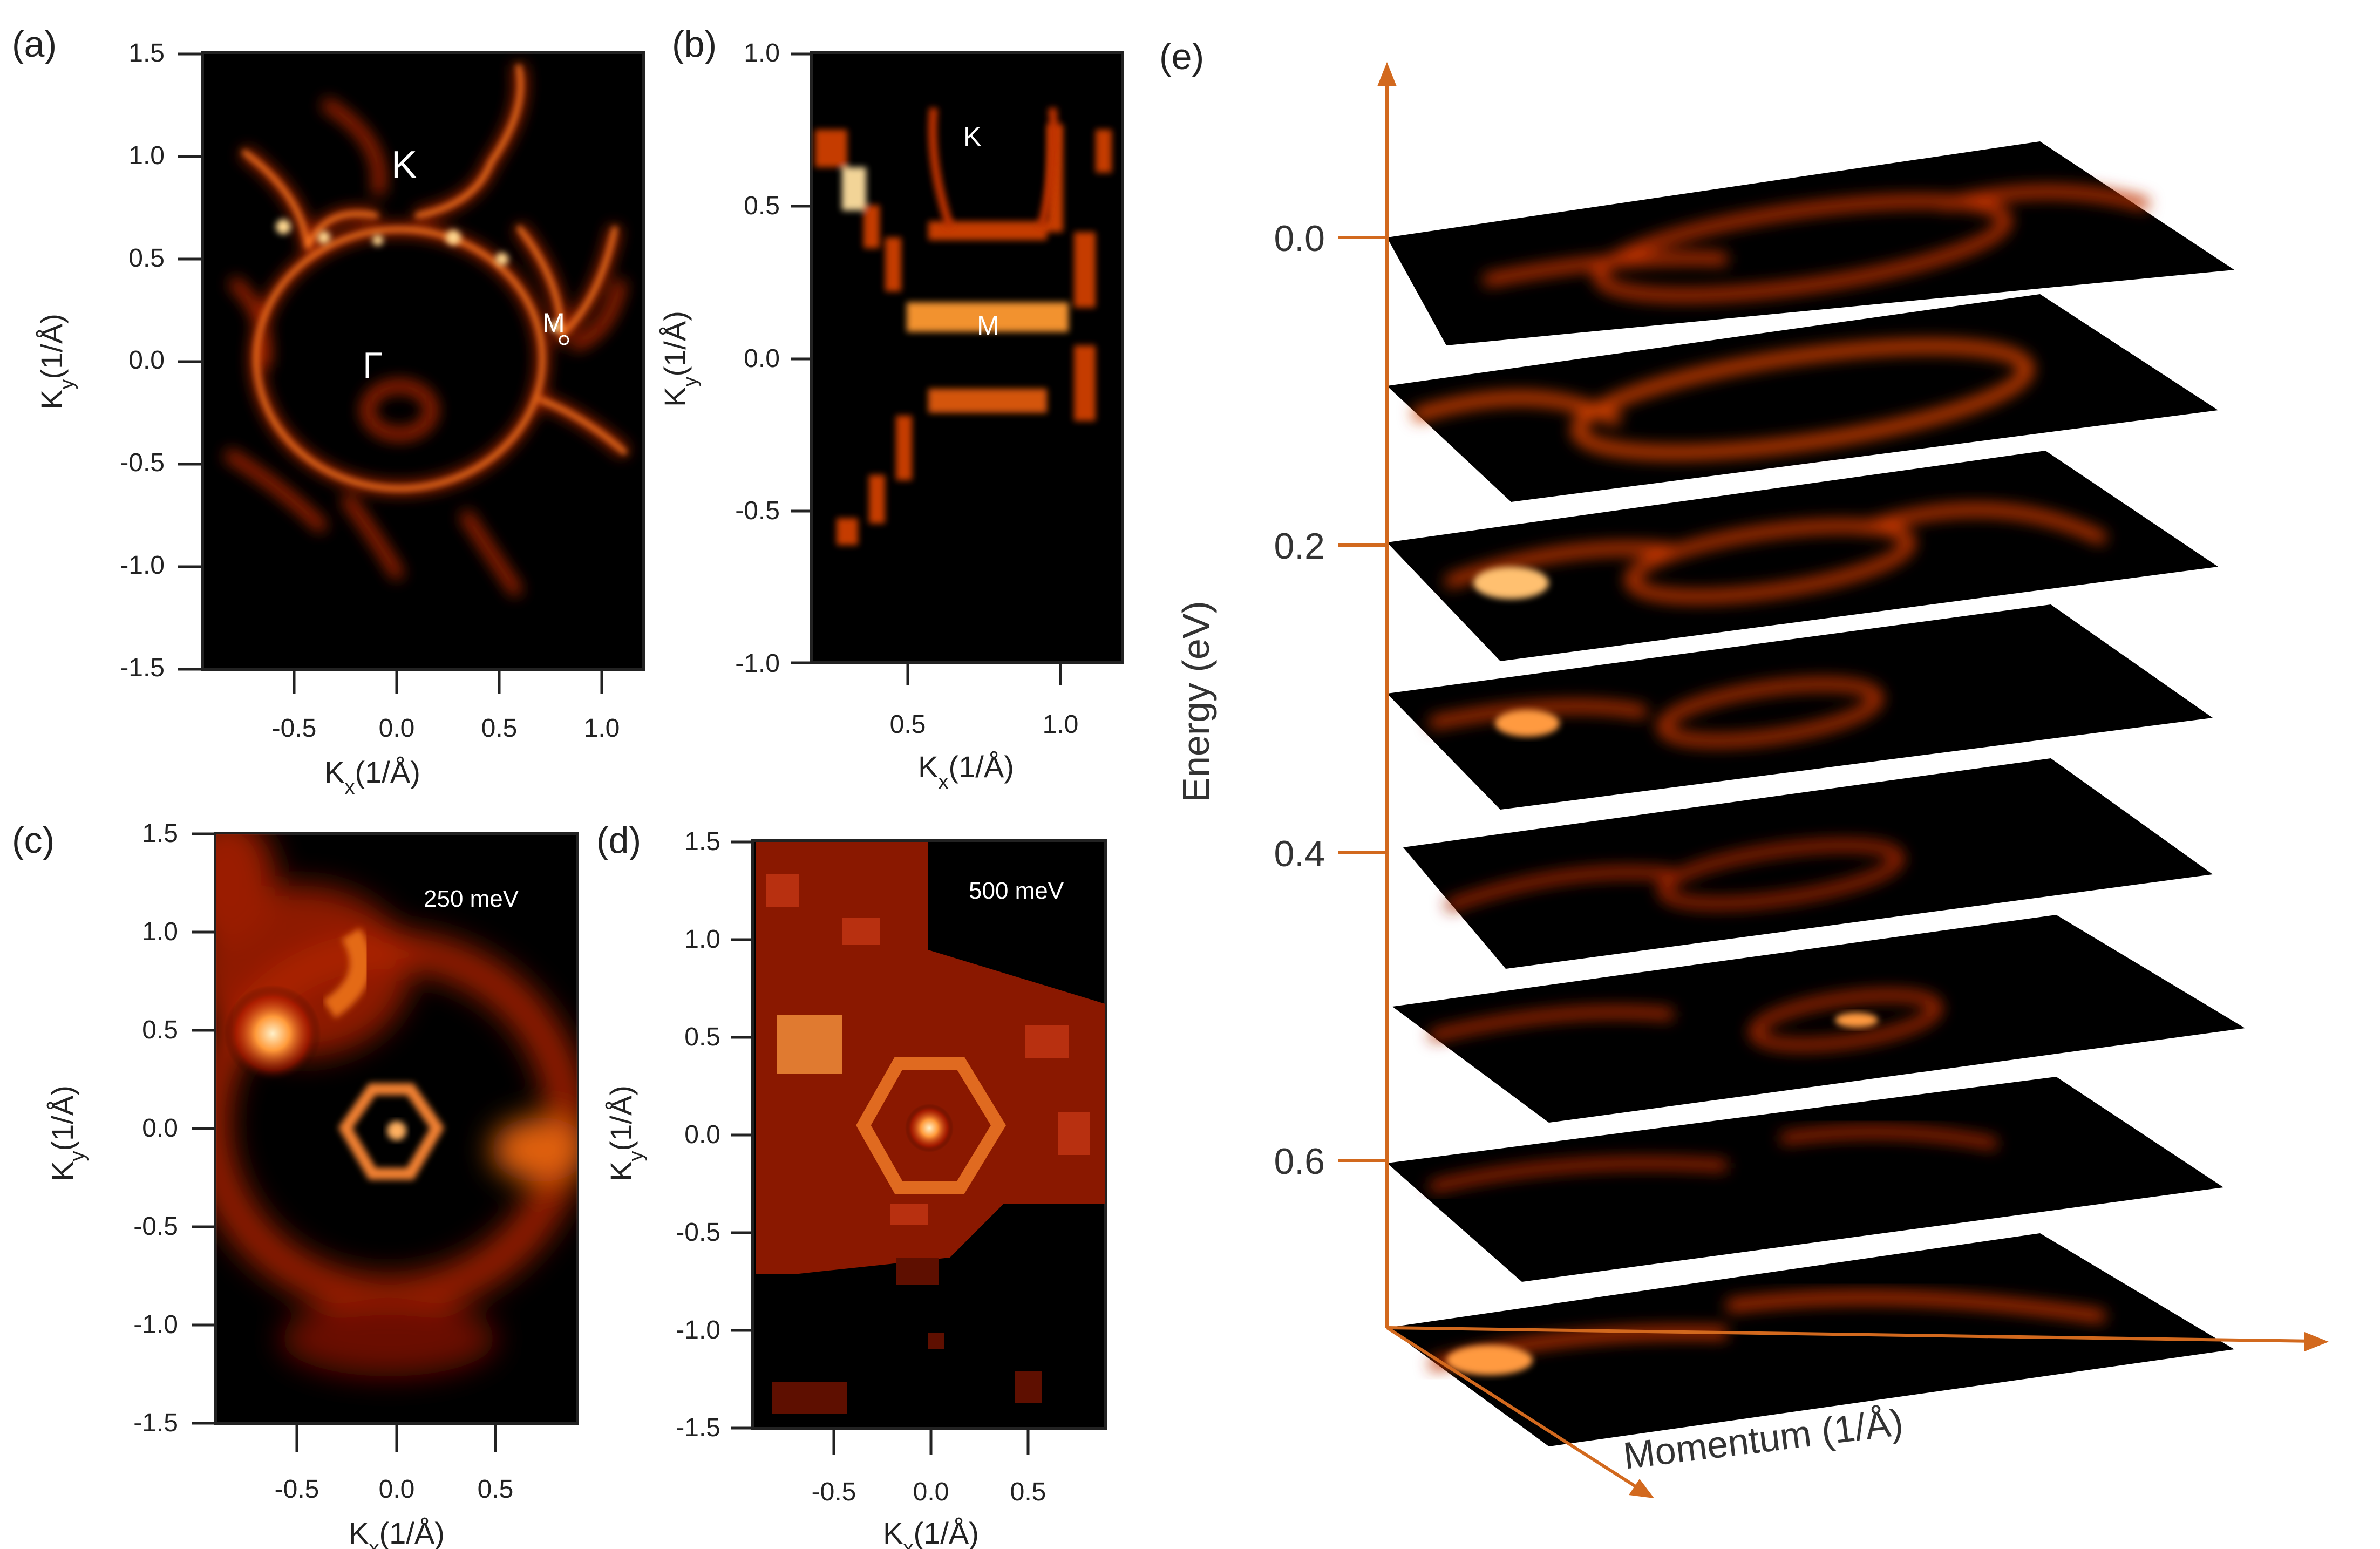  I want to click on panel-a-point-K: K, so click(404, 165).